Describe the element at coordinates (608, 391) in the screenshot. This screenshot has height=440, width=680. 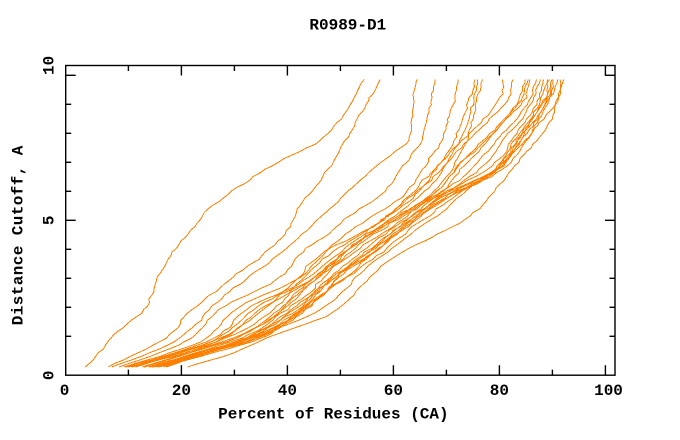
I see `svg-text: 100` at that location.